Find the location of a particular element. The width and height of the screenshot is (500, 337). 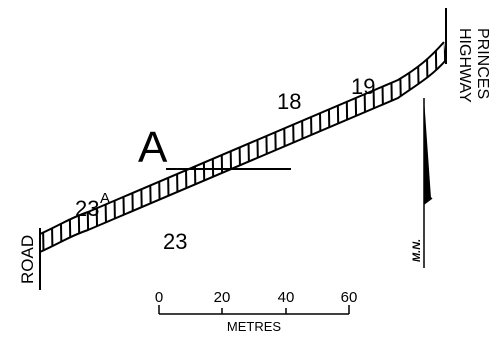

scale-bar: 0 20 40 60 METRES is located at coordinates (256, 311).